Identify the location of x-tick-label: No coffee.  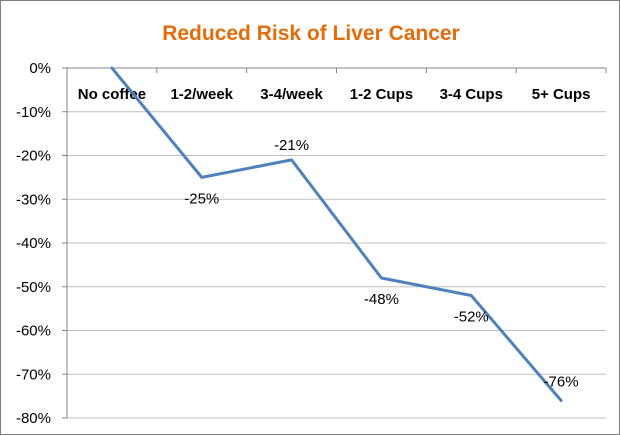
(112, 94).